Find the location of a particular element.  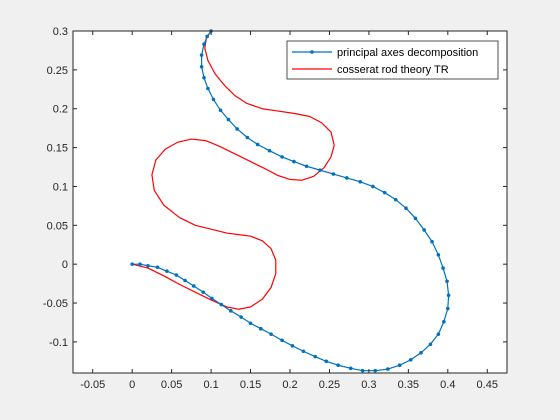

y-tick-label: 0.15 is located at coordinates (57, 149).